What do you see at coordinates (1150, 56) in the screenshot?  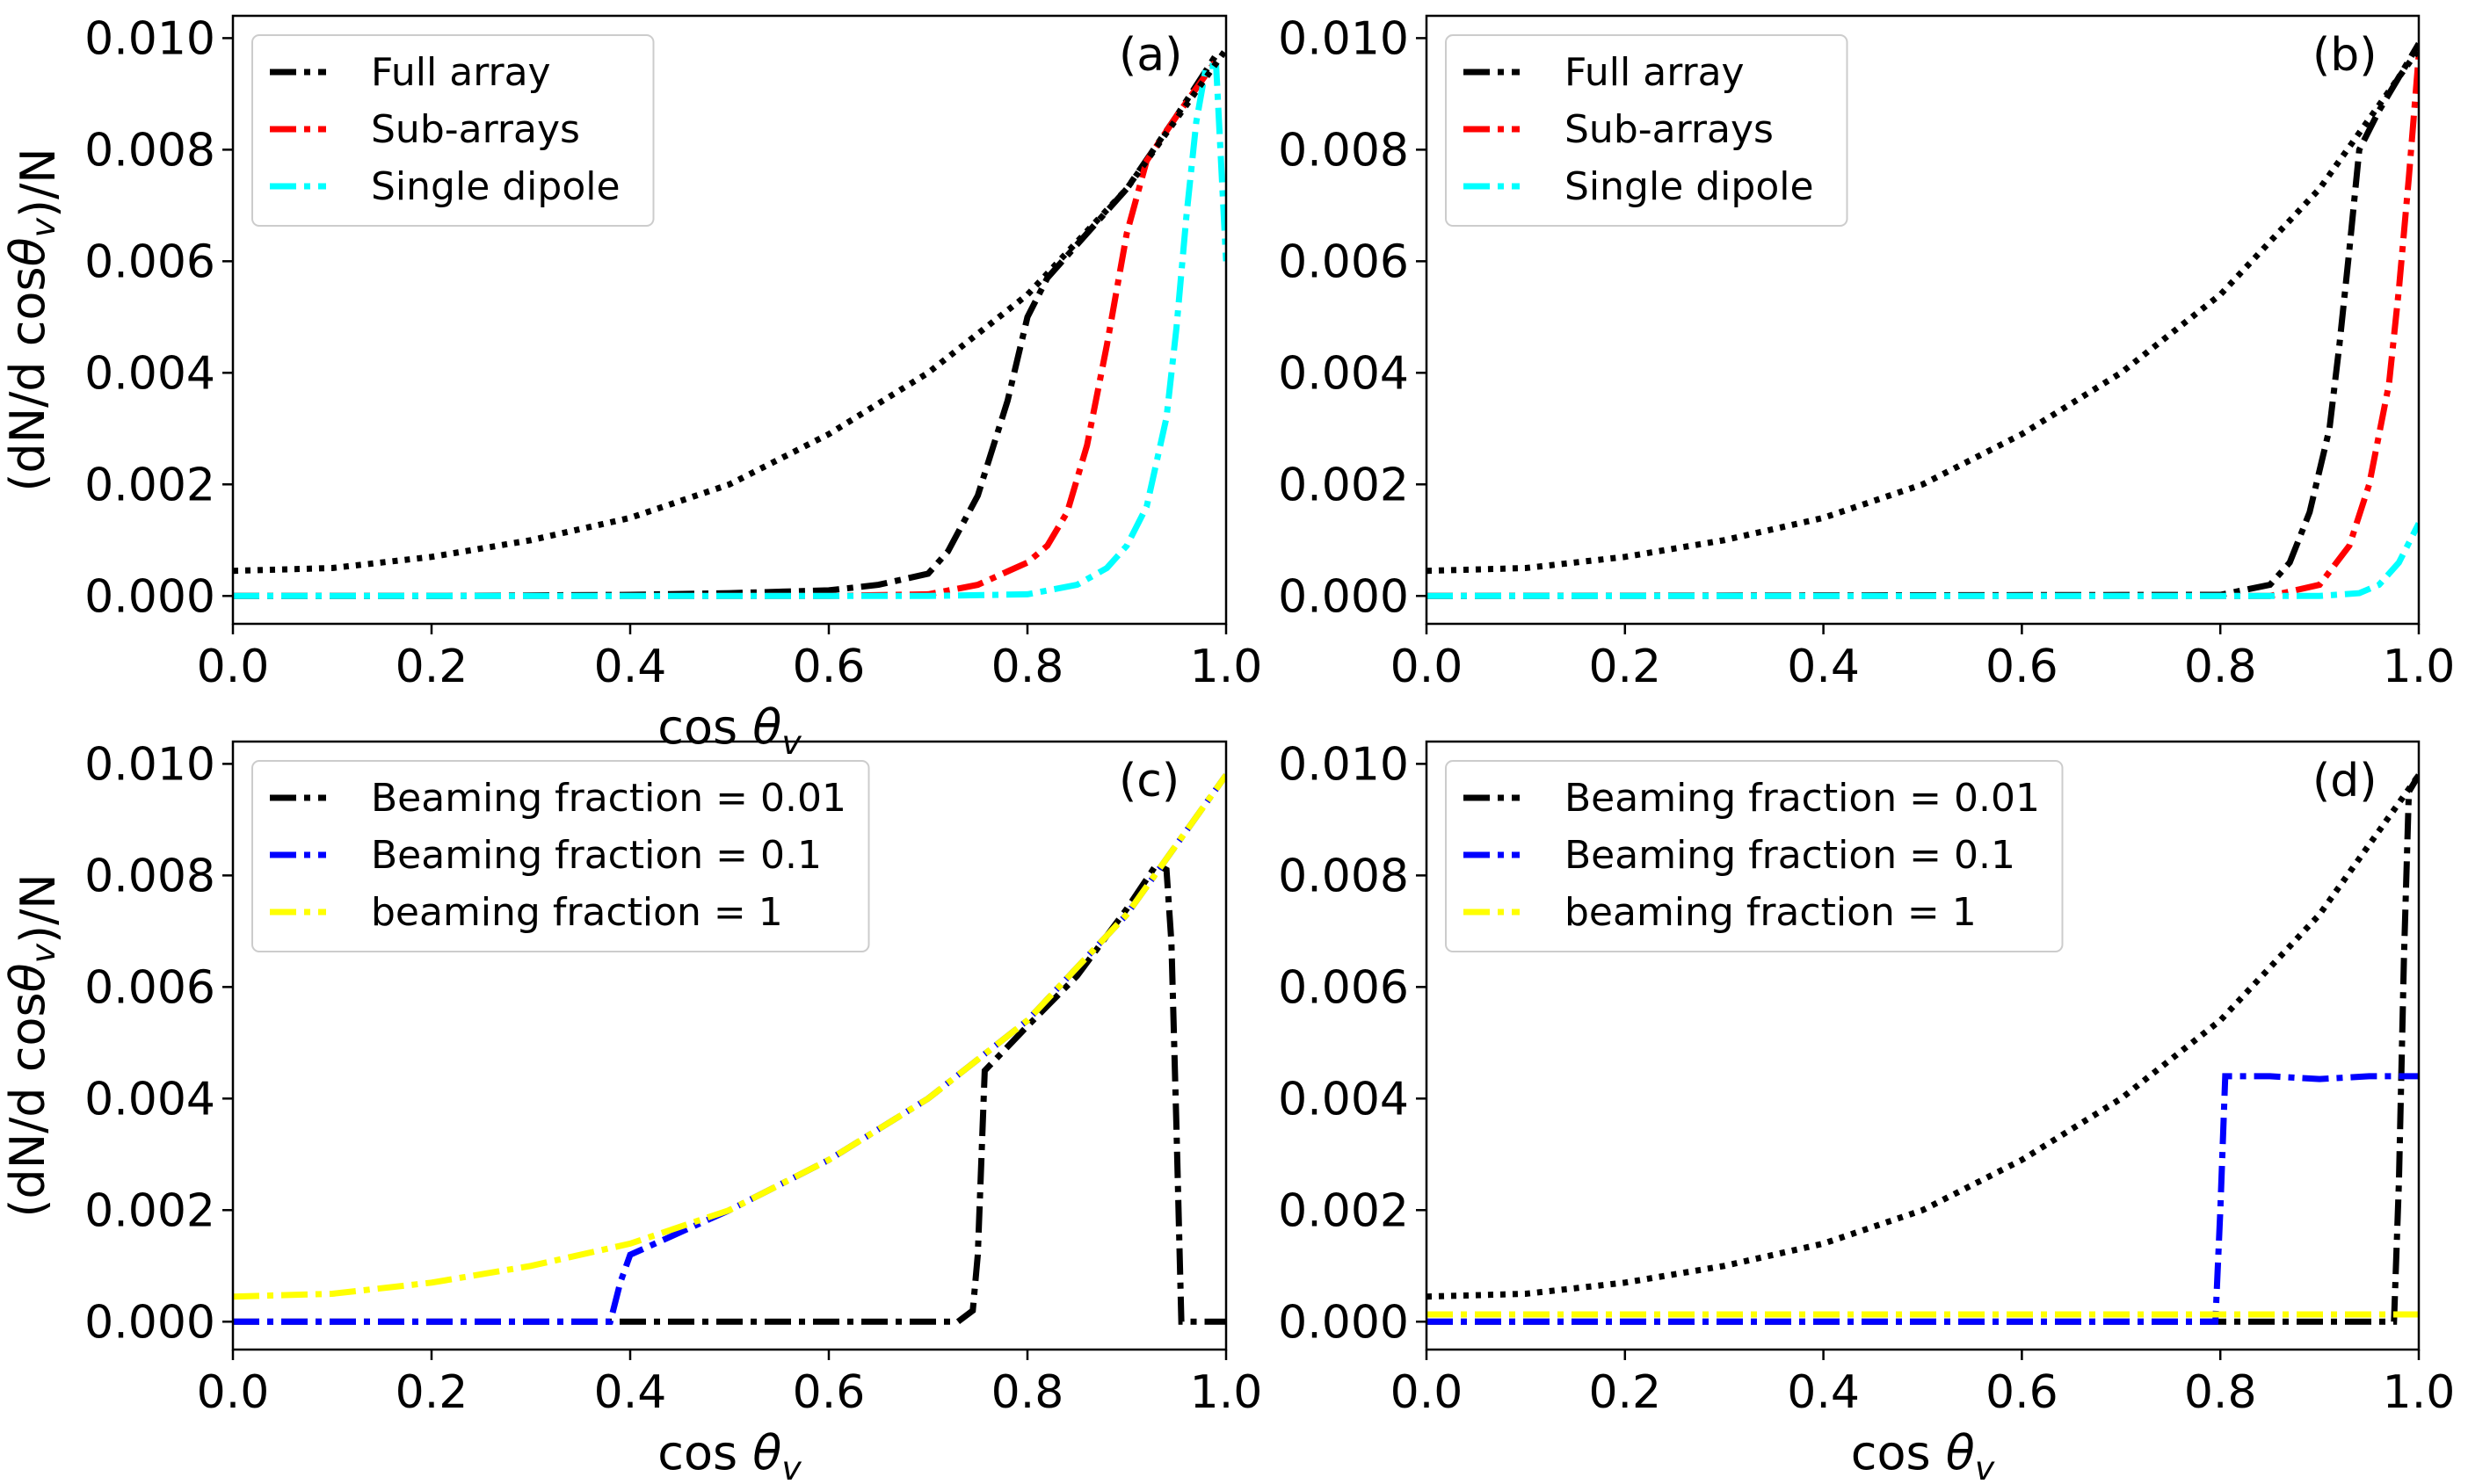 I see `panel-tag: (a)` at bounding box center [1150, 56].